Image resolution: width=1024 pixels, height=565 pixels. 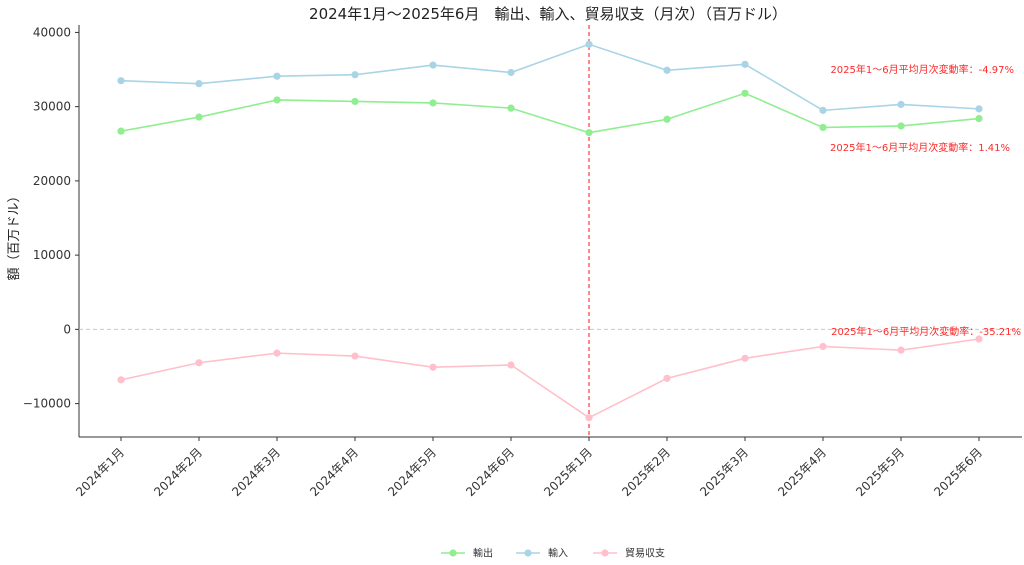 What do you see at coordinates (922, 69) in the screenshot?
I see `annotation-label: 2025年1～6月平均月次変動率：-4.97%` at bounding box center [922, 69].